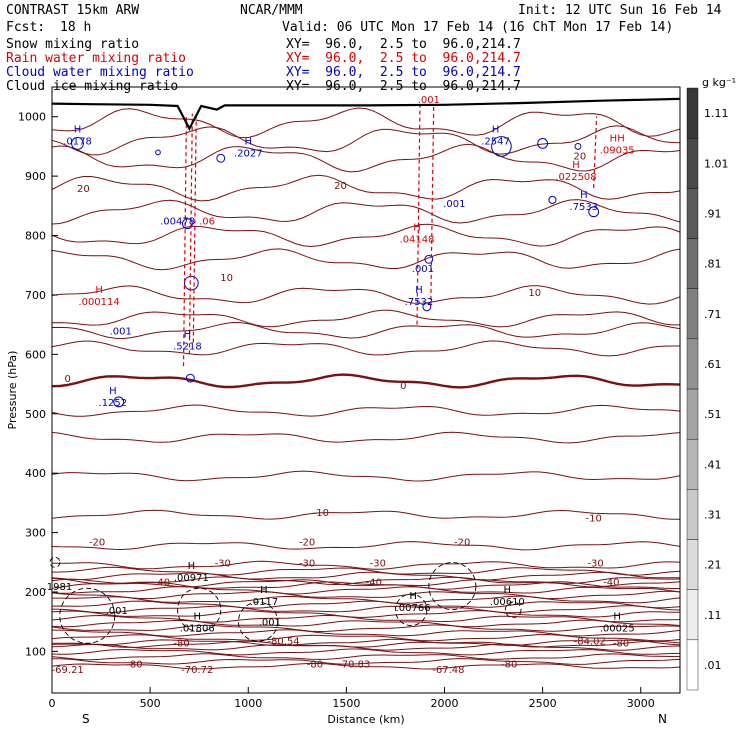 The height and width of the screenshot is (740, 740). I want to click on colorbar-tick-label: .51, so click(713, 414).